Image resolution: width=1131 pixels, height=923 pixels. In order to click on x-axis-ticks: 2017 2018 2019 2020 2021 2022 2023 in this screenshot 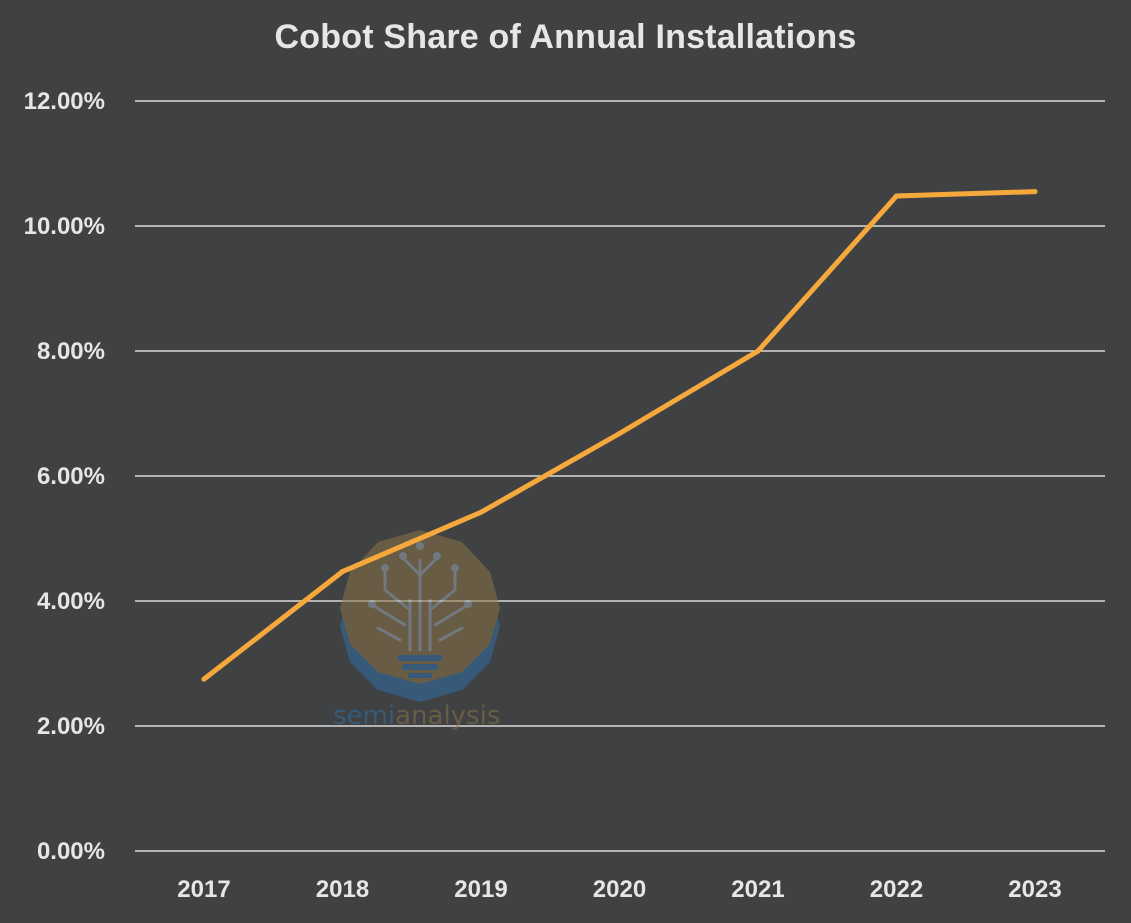, I will do `click(619, 889)`.